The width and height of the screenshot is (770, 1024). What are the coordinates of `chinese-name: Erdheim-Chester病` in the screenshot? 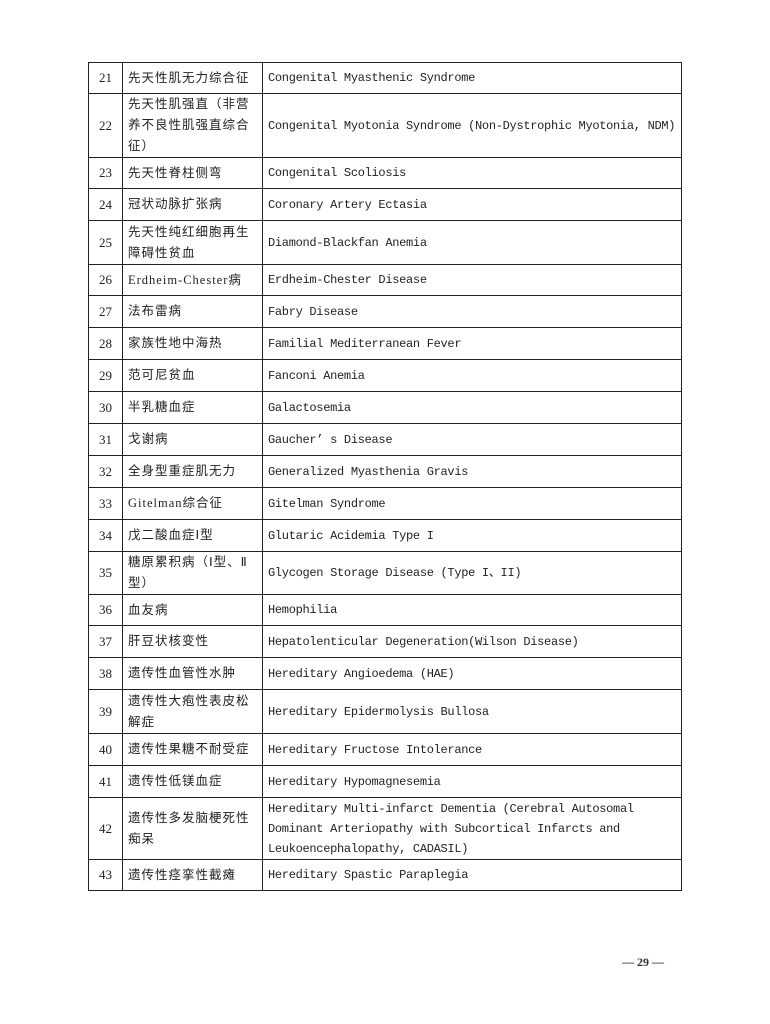 It's located at (192, 280).